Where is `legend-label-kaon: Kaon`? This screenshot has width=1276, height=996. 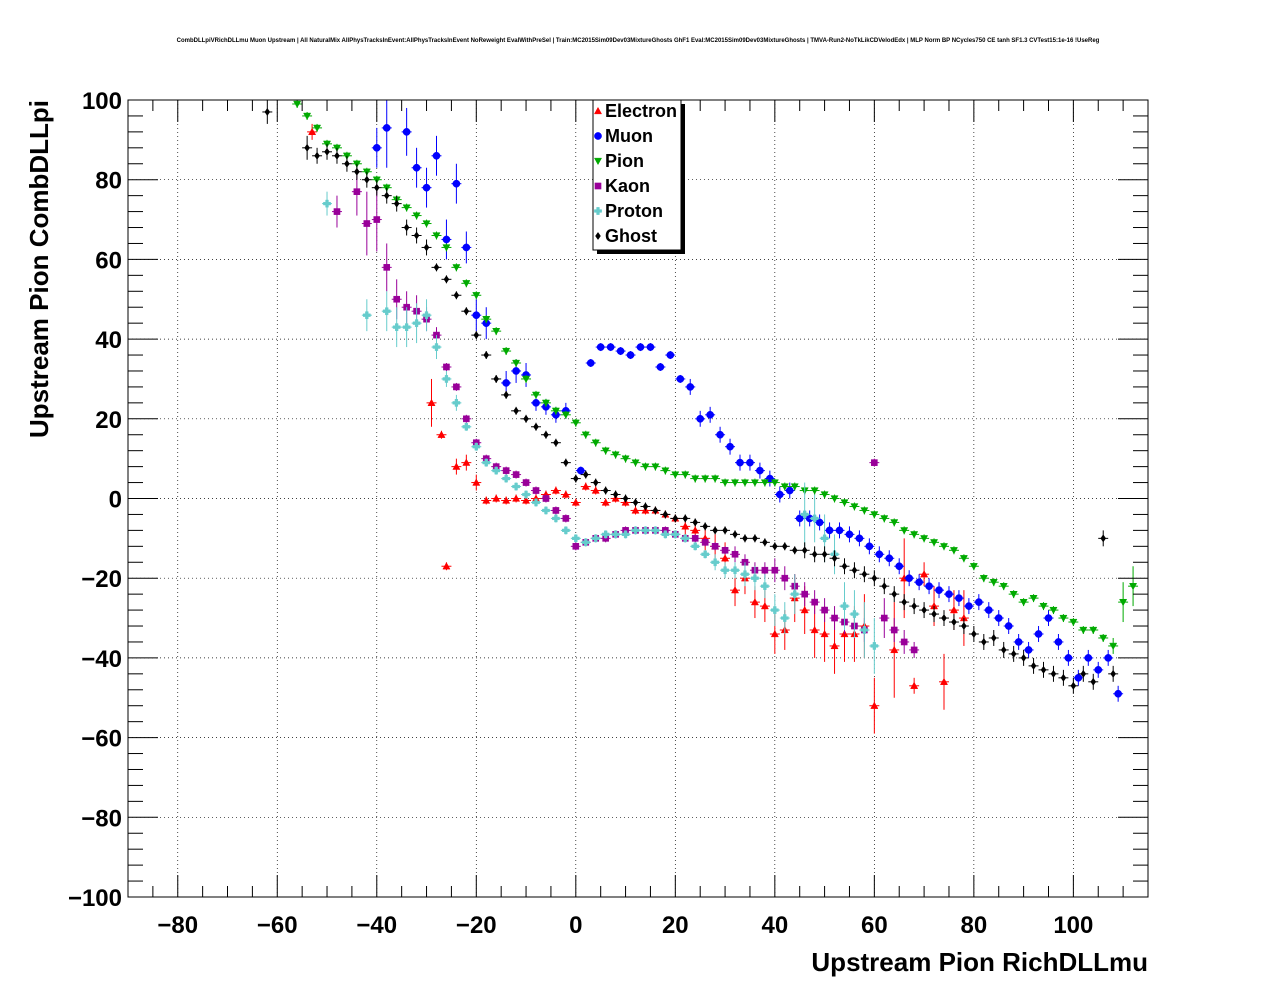
legend-label-kaon: Kaon is located at coordinates (627, 186).